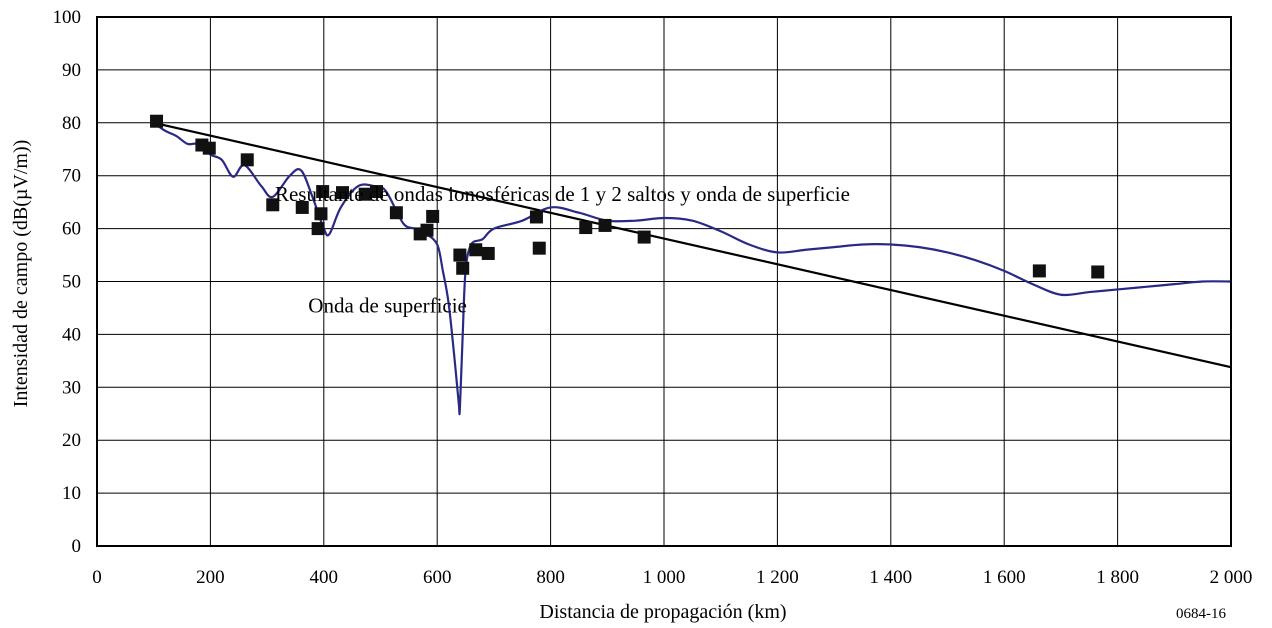 This screenshot has height=628, width=1272. I want to click on x-tick-label: 0, so click(97, 577).